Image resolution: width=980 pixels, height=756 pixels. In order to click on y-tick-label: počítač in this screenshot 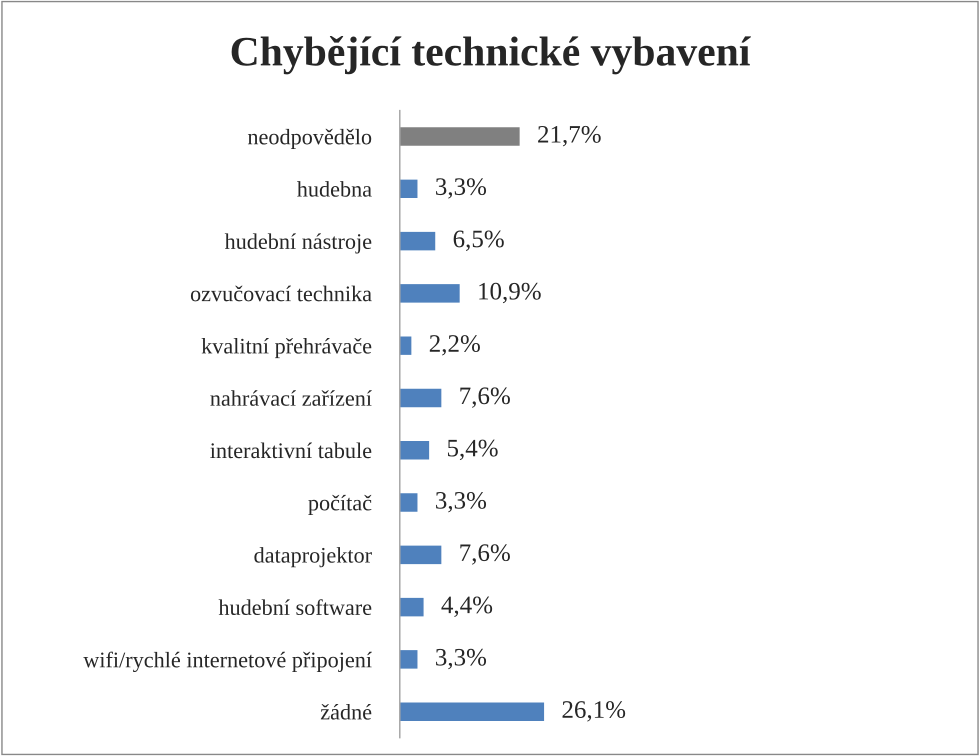, I will do `click(340, 505)`.